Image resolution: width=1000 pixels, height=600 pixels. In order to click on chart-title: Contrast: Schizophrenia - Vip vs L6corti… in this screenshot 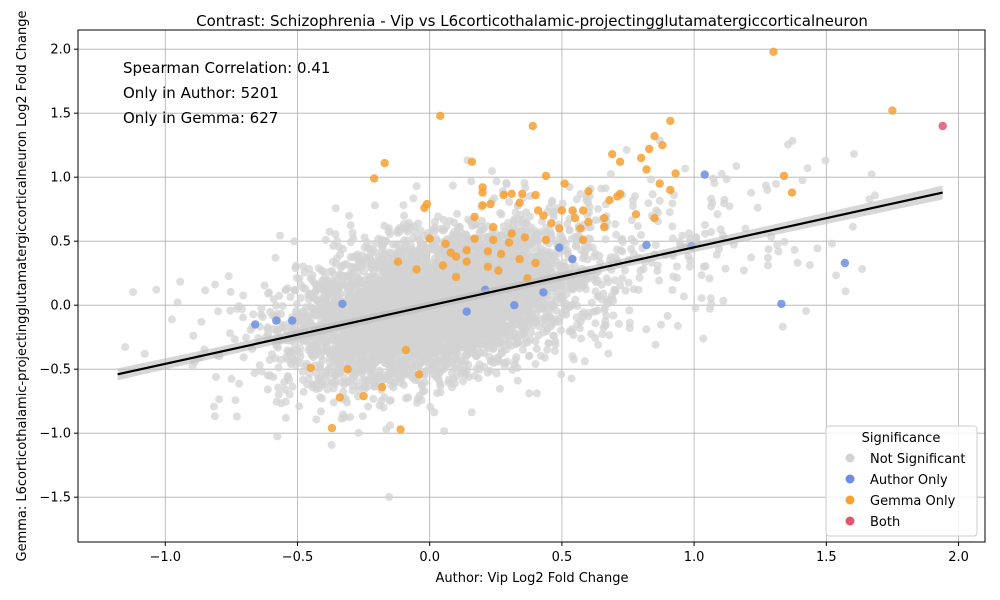, I will do `click(532, 21)`.